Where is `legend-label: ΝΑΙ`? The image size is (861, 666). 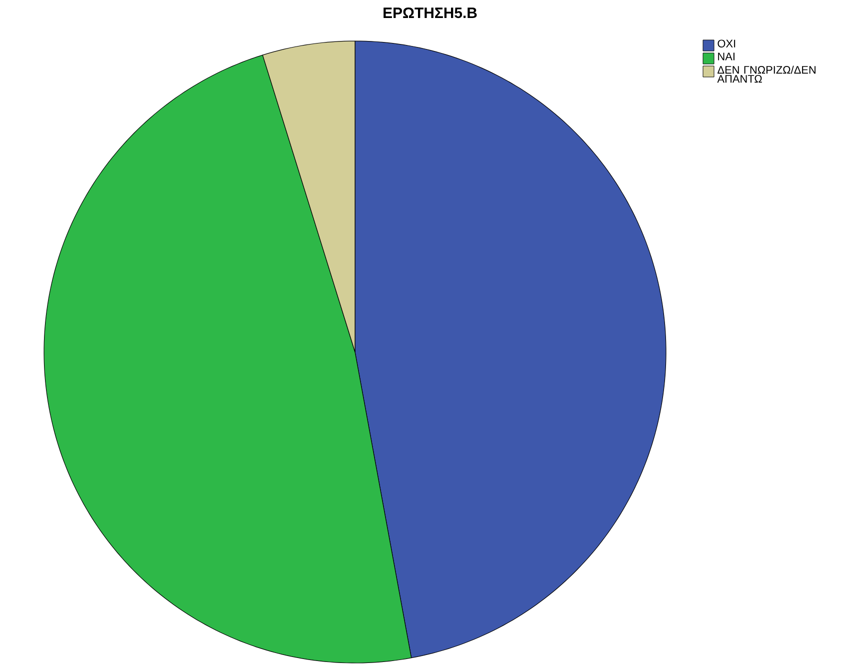
legend-label: ΝΑΙ is located at coordinates (726, 56).